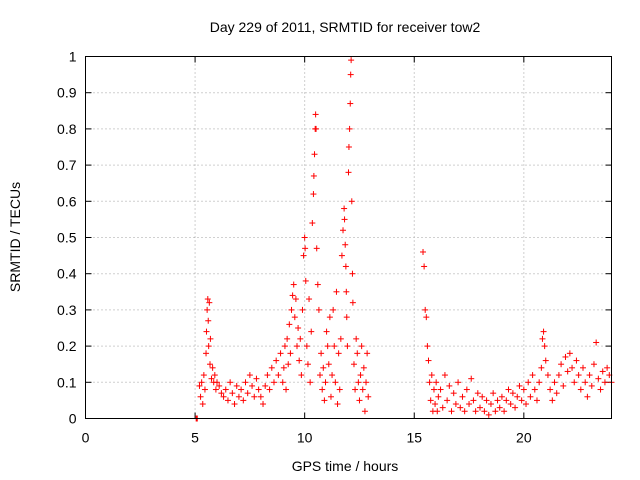 The height and width of the screenshot is (480, 640). I want to click on y-tick-label: 0.8, so click(67, 129).